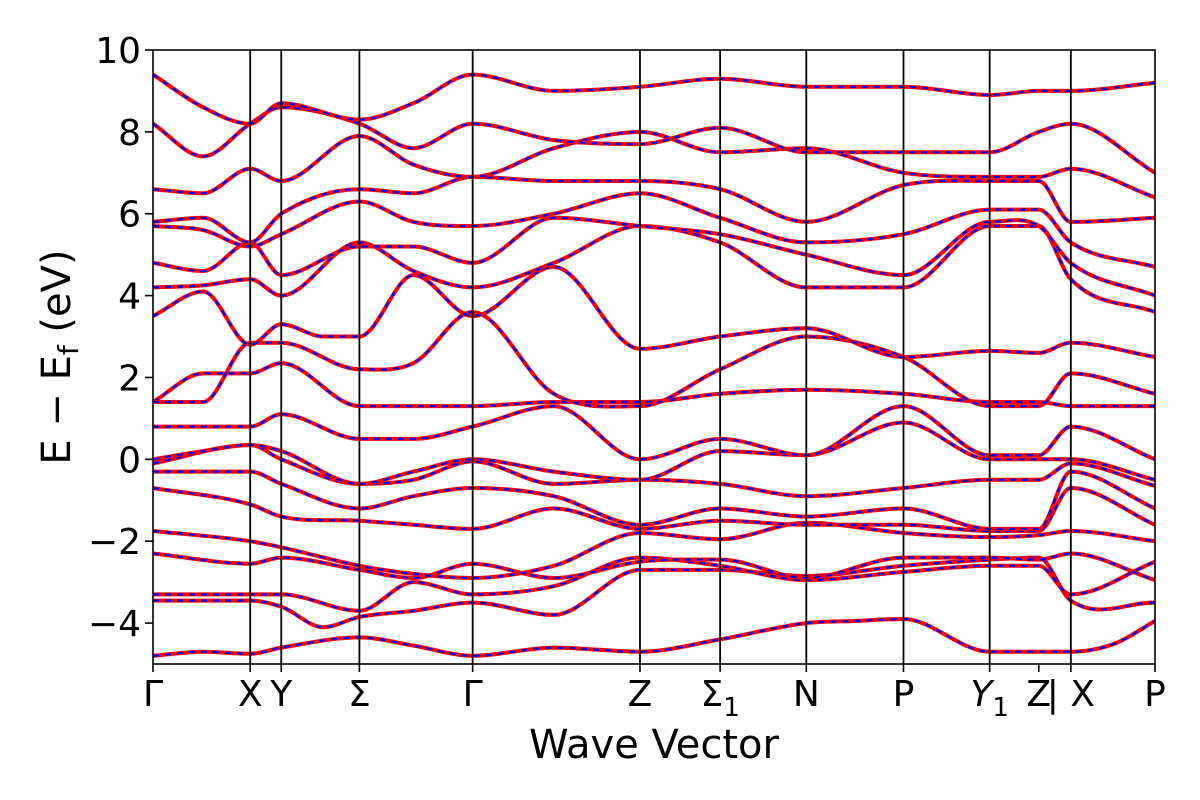  What do you see at coordinates (654, 509) in the screenshot?
I see `band-6-dashed` at bounding box center [654, 509].